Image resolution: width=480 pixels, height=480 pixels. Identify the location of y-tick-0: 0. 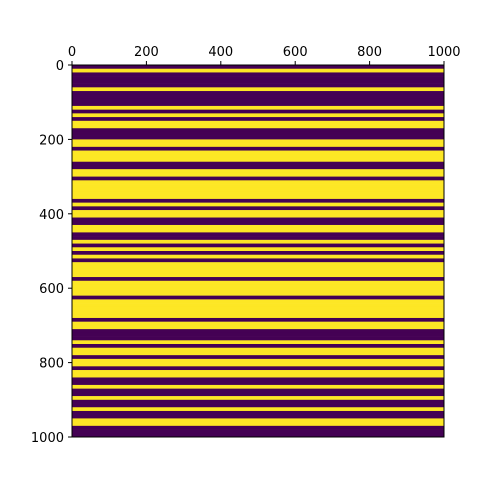
(64, 66).